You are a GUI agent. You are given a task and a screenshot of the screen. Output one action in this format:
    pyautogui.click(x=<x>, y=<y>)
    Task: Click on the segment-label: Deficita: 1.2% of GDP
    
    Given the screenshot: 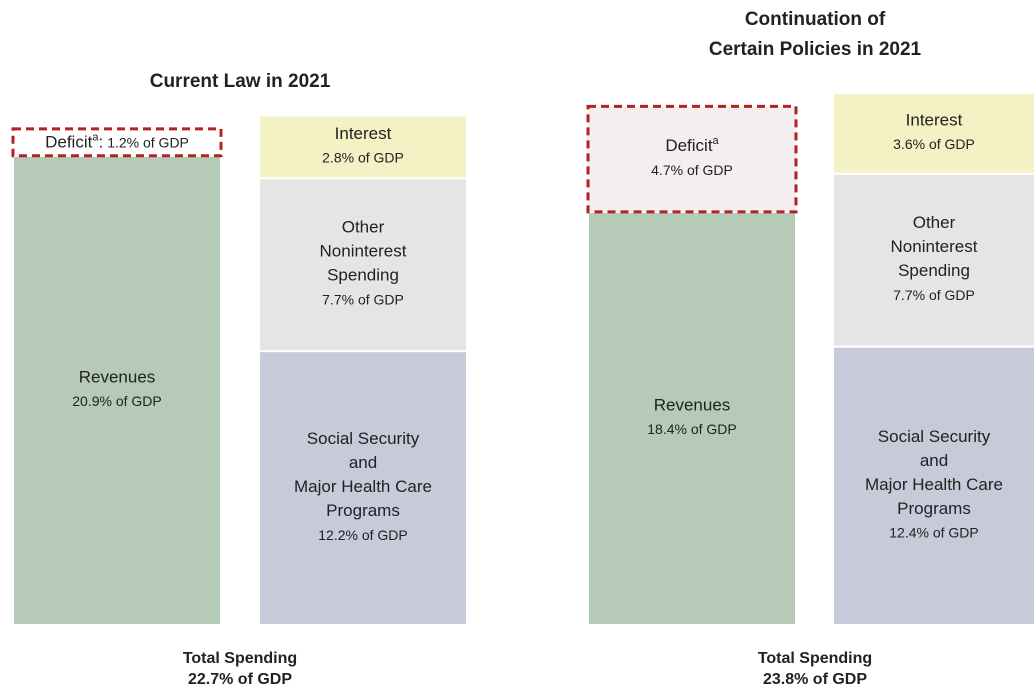 What is the action you would take?
    pyautogui.click(x=117, y=141)
    